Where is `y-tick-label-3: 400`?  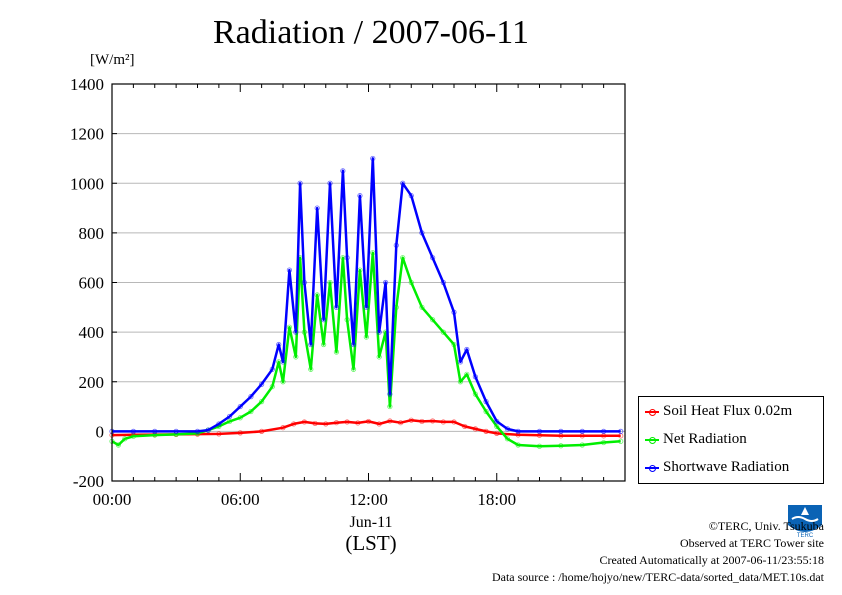 y-tick-label-3: 400 is located at coordinates (92, 332).